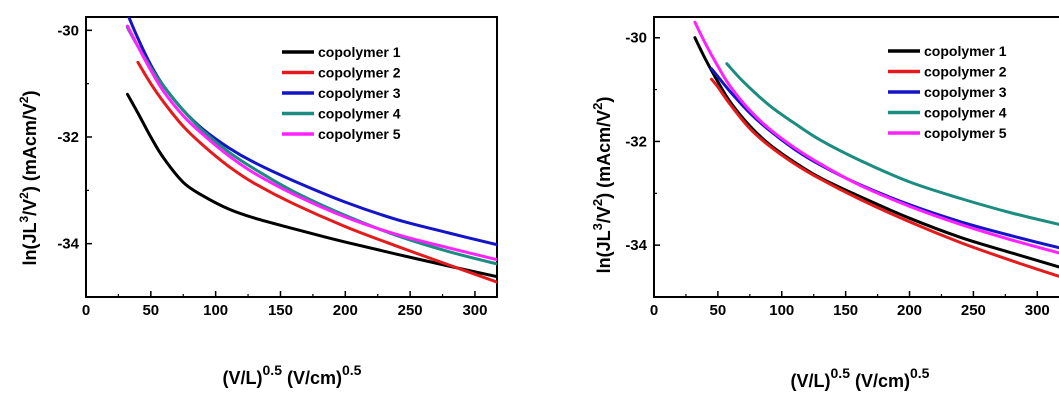 Image resolution: width=1059 pixels, height=394 pixels. Describe the element at coordinates (30, 244) in the screenshot. I see `left-ylabel-p1: ln(JL` at that location.